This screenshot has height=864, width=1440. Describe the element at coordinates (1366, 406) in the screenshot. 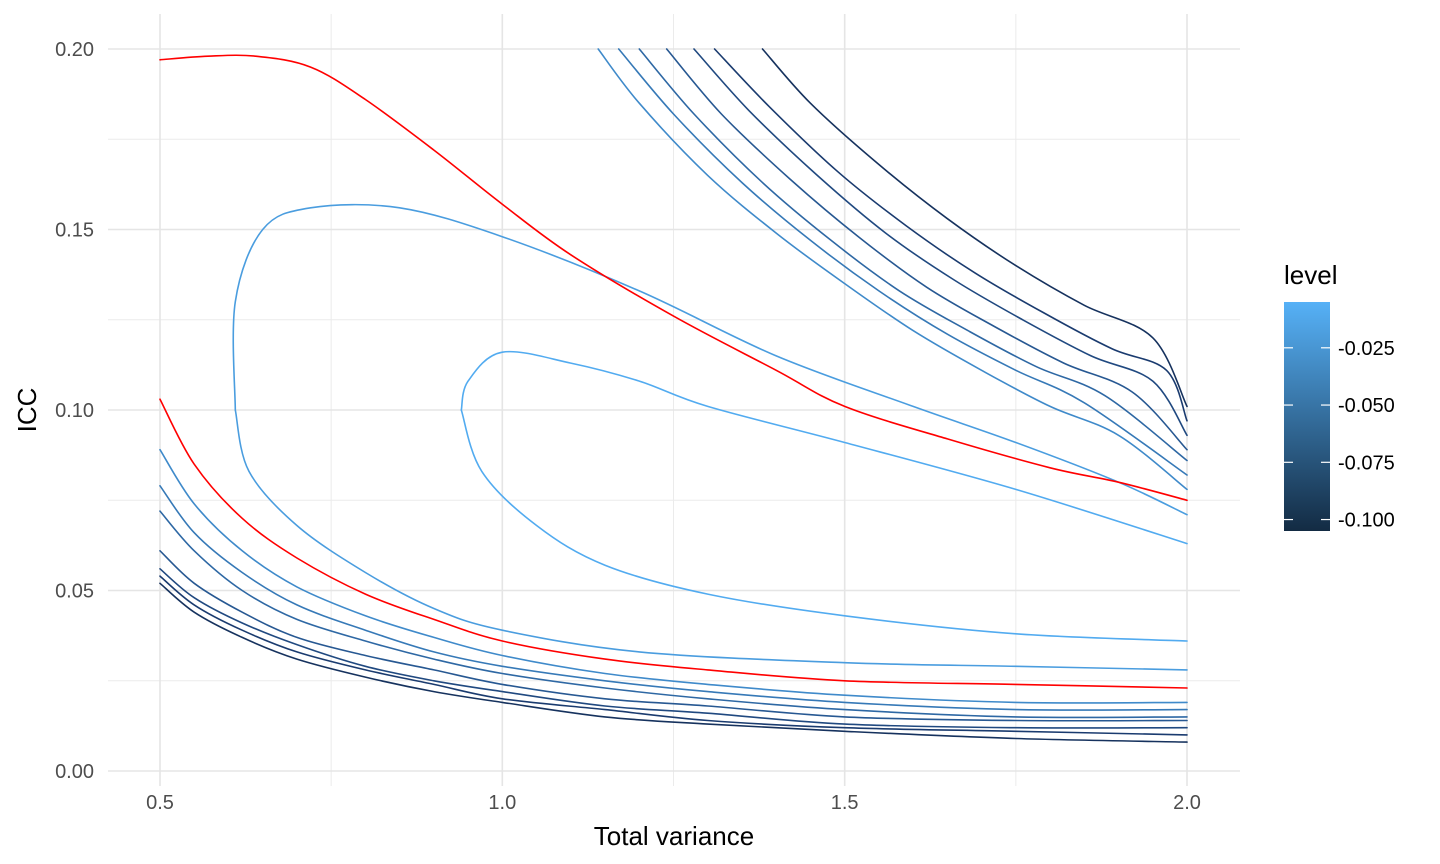

I see `legend-tick-label: -0.050` at that location.